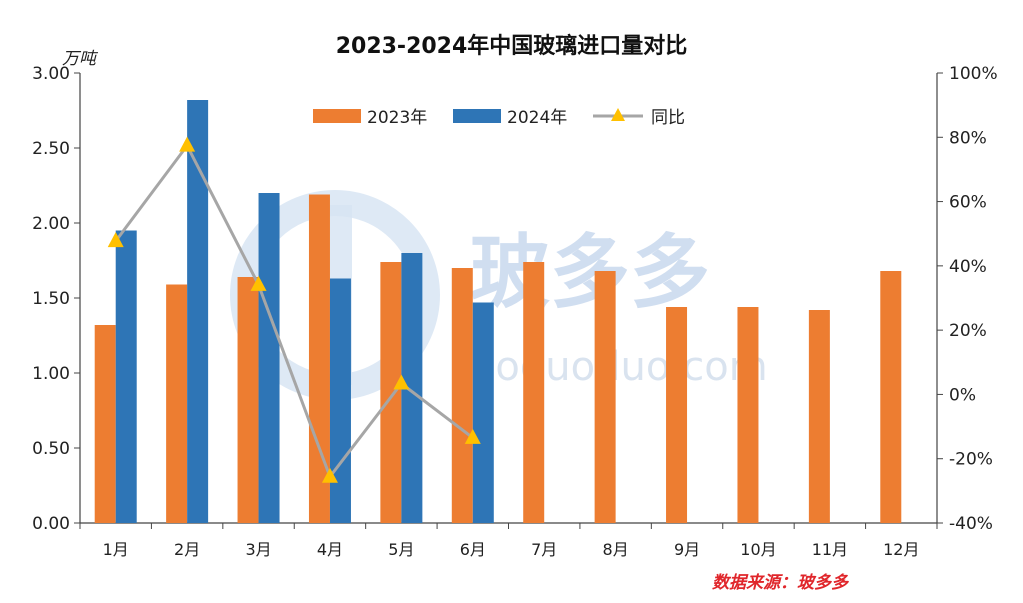 This screenshot has width=1023, height=603. I want to click on x-tick-label: 8月, so click(616, 549).